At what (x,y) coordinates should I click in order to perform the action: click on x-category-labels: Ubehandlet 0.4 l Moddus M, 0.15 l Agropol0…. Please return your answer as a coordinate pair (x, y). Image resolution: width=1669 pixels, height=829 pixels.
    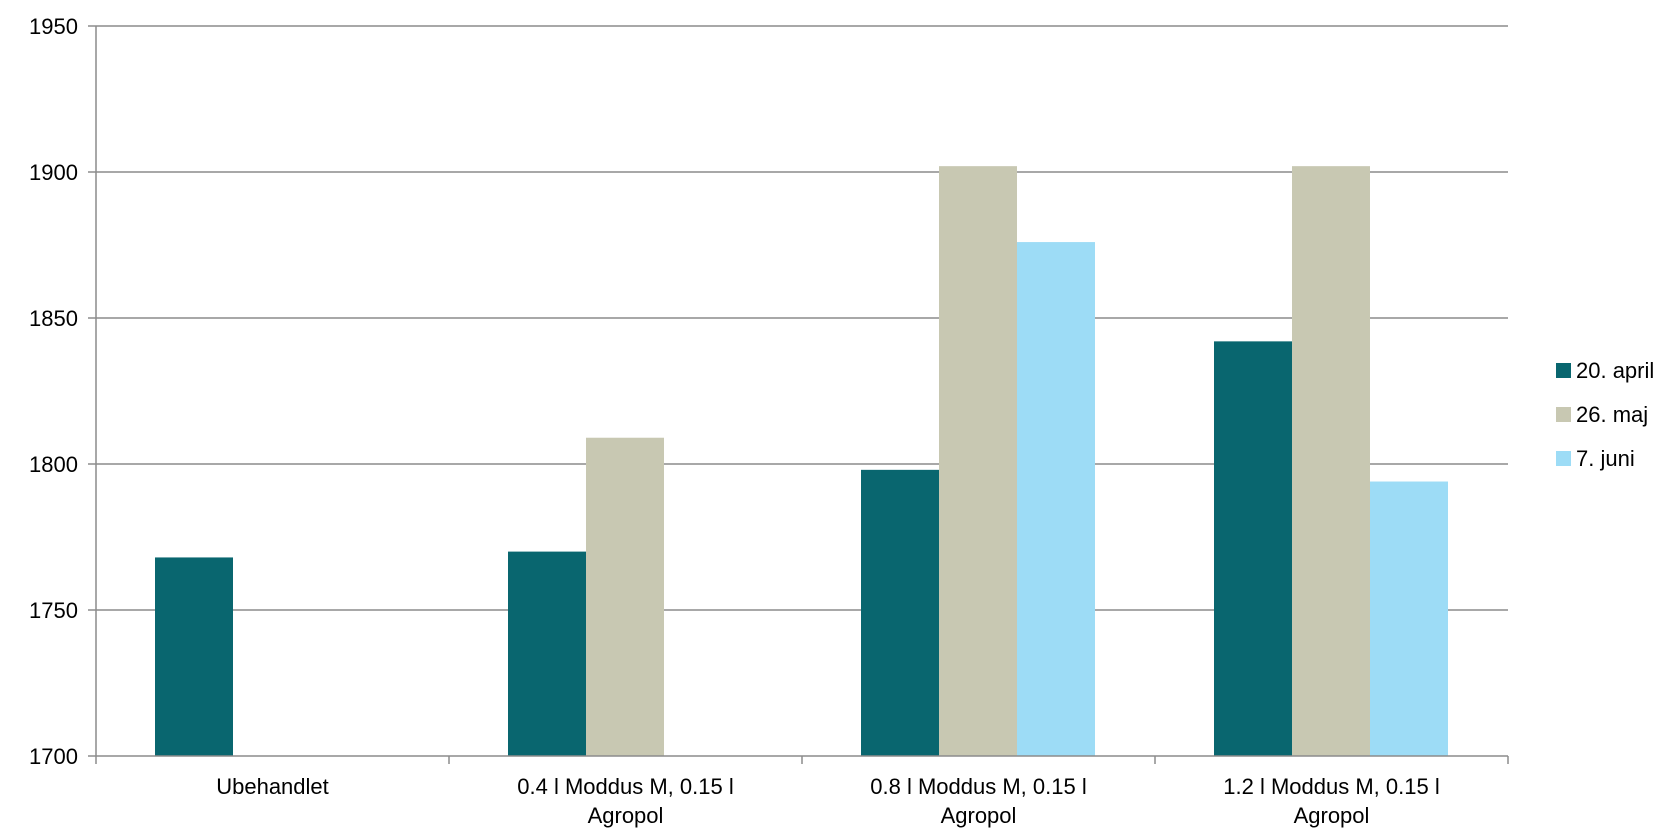
    Looking at the image, I should click on (828, 801).